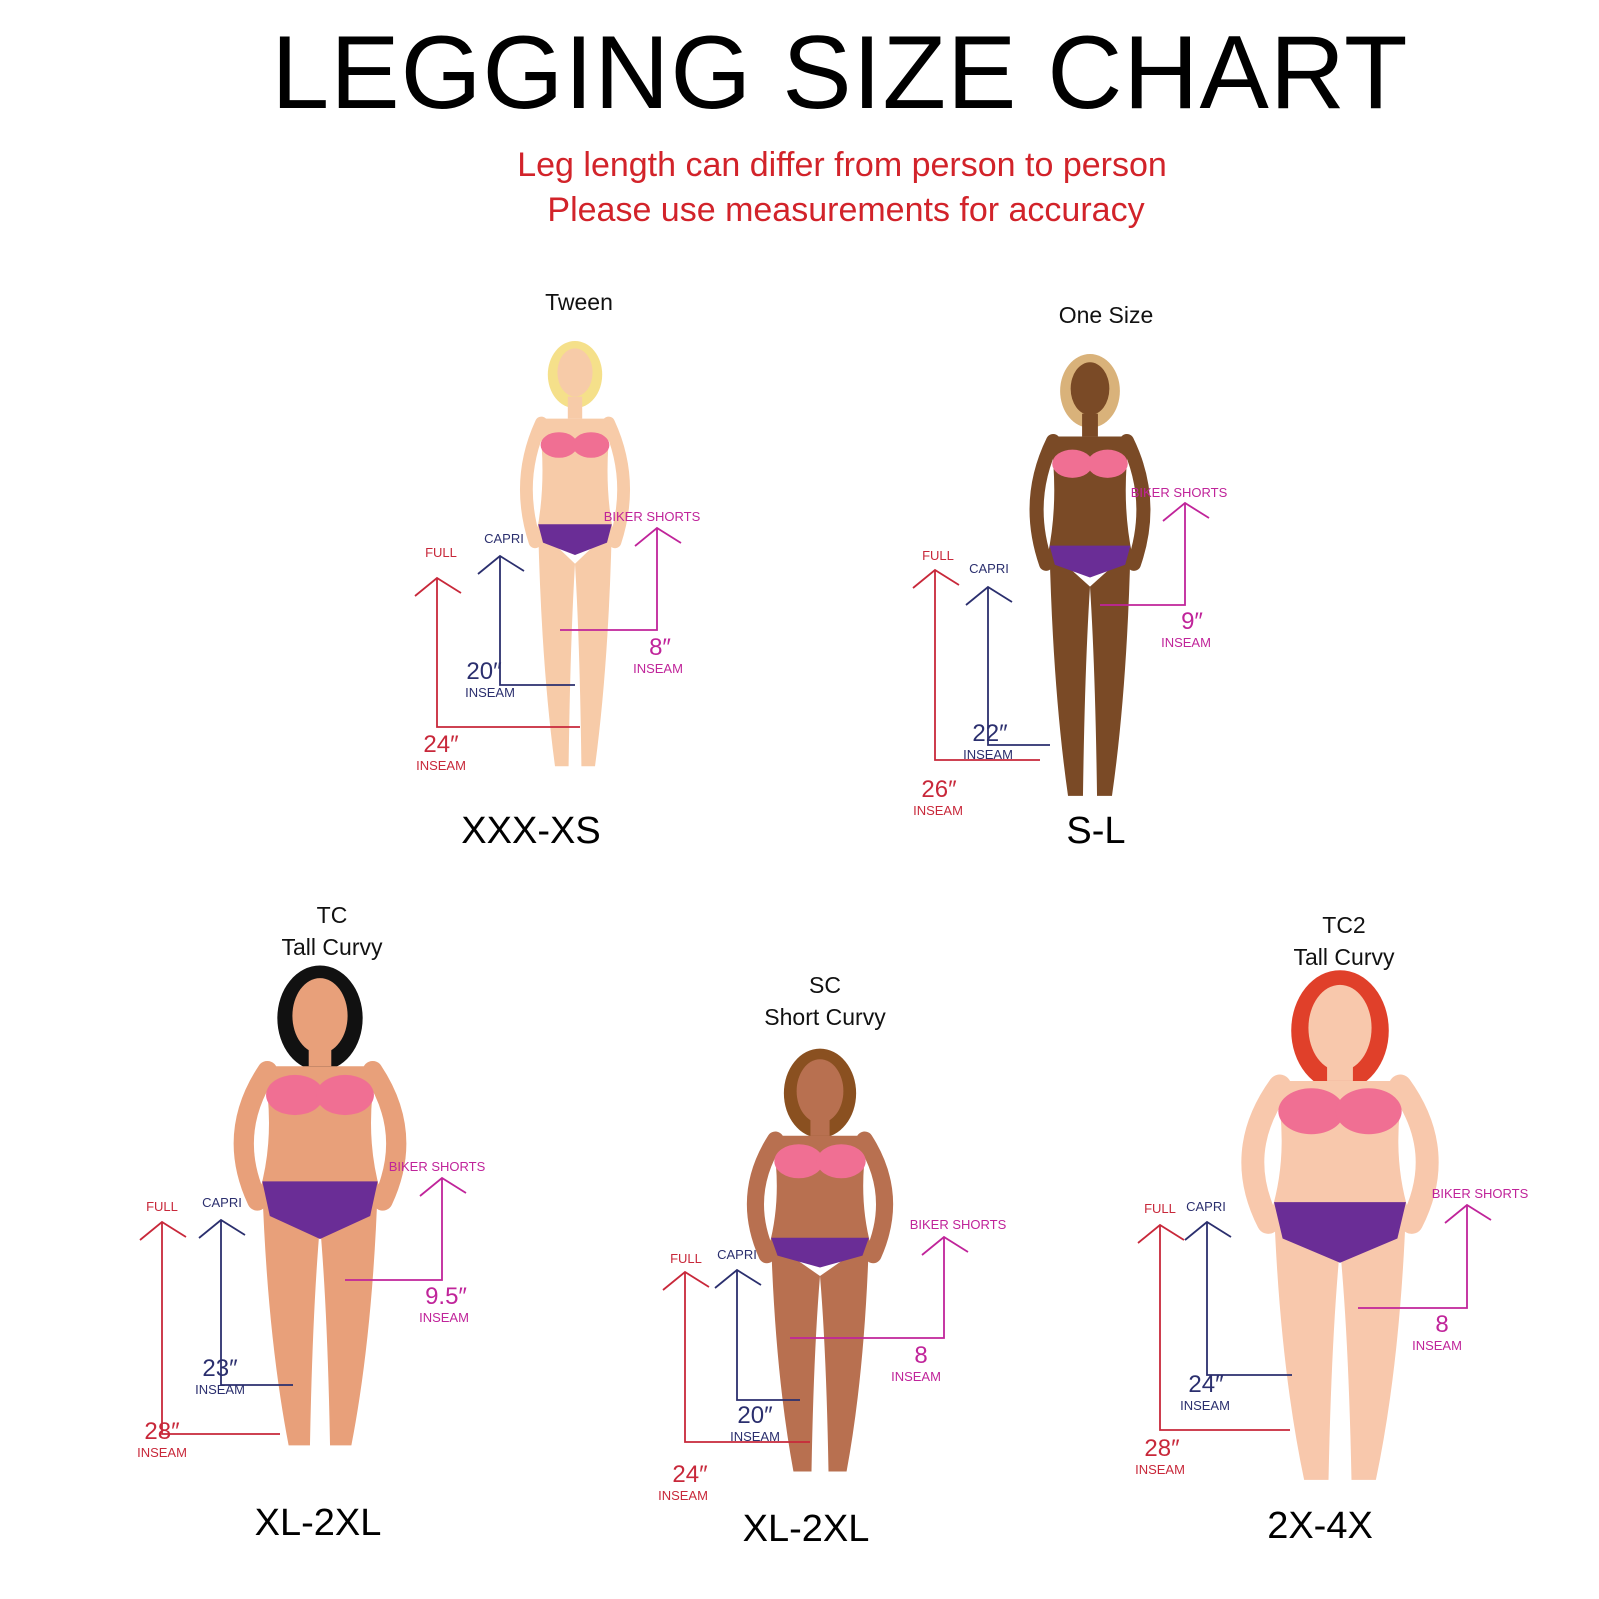 This screenshot has height=1599, width=1599. Describe the element at coordinates (806, 1529) in the screenshot. I see `size-range-label: XL-2XL` at that location.